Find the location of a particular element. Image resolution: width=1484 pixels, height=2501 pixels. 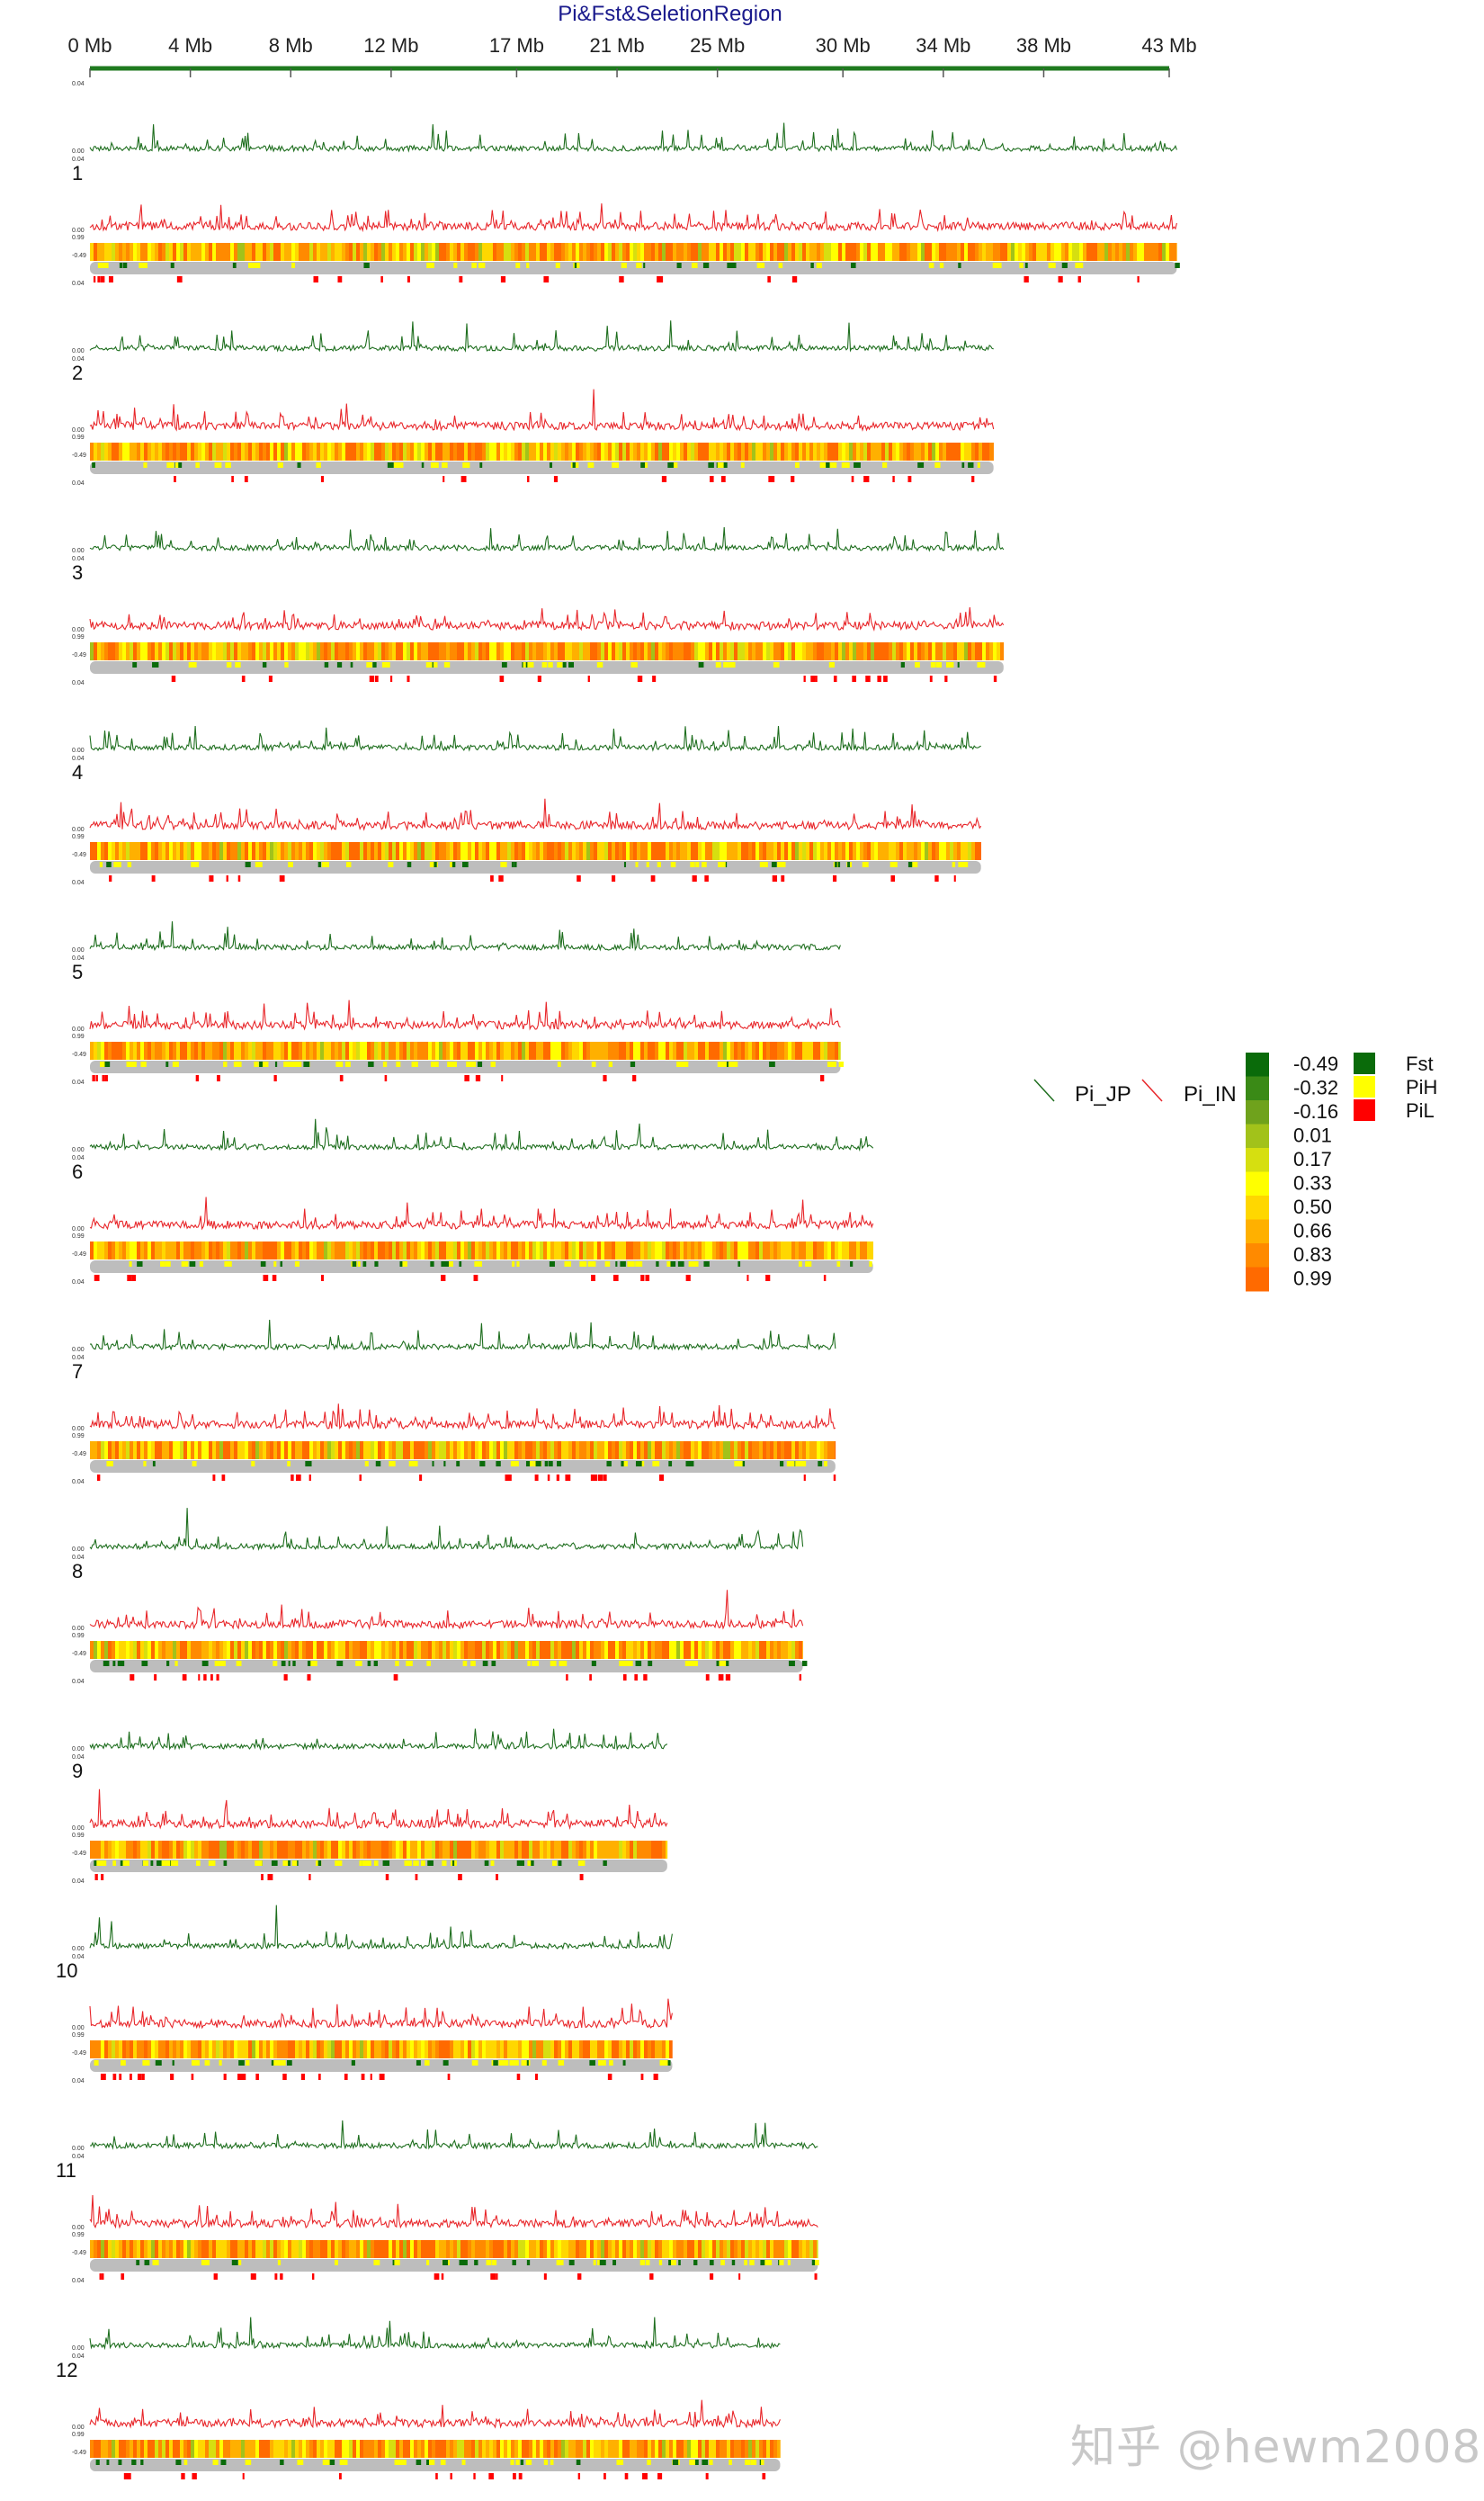

x-tick-label-10: 43 Mb is located at coordinates (1168, 46).